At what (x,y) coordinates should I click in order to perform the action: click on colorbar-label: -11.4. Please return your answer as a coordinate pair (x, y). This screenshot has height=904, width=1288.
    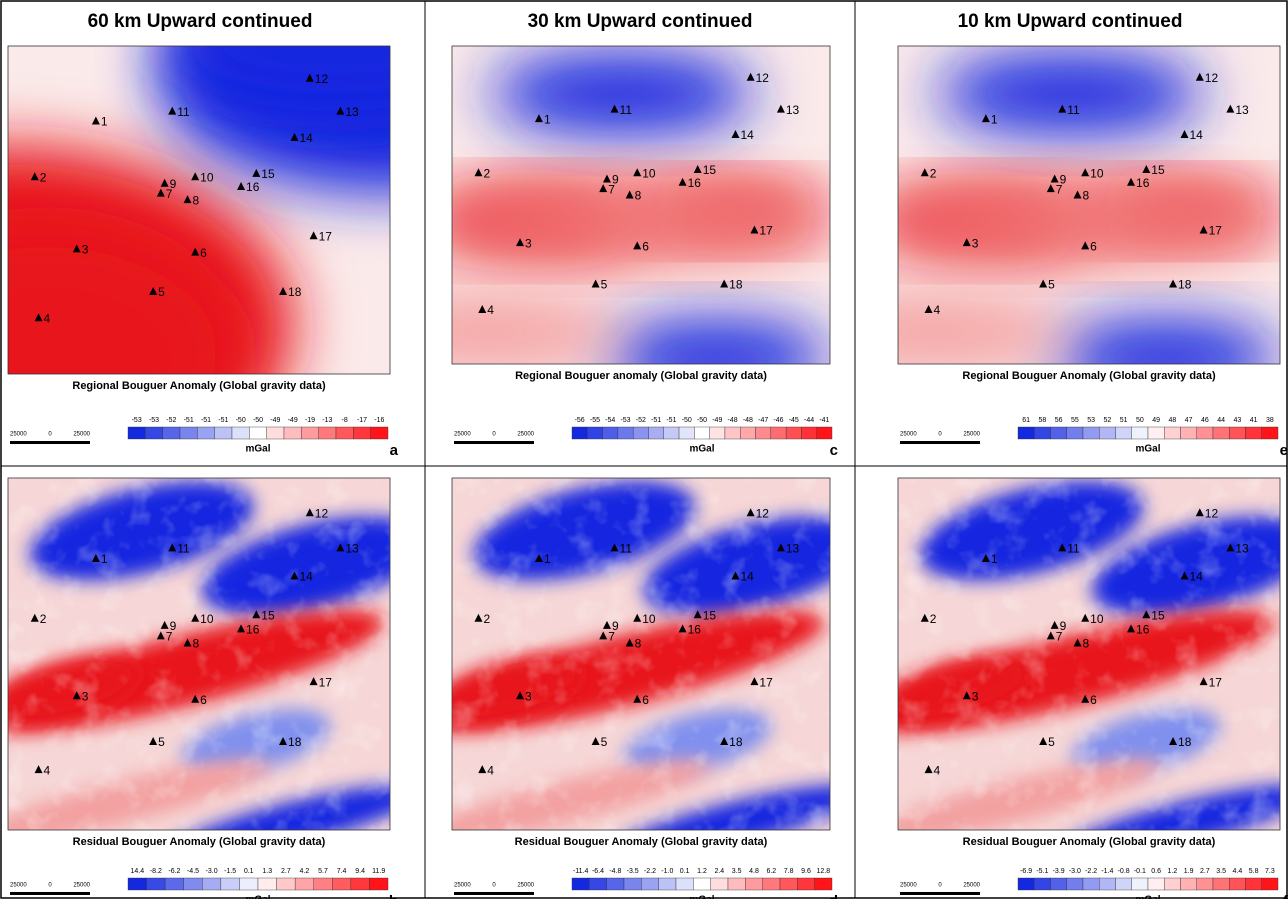
    Looking at the image, I should click on (581, 871).